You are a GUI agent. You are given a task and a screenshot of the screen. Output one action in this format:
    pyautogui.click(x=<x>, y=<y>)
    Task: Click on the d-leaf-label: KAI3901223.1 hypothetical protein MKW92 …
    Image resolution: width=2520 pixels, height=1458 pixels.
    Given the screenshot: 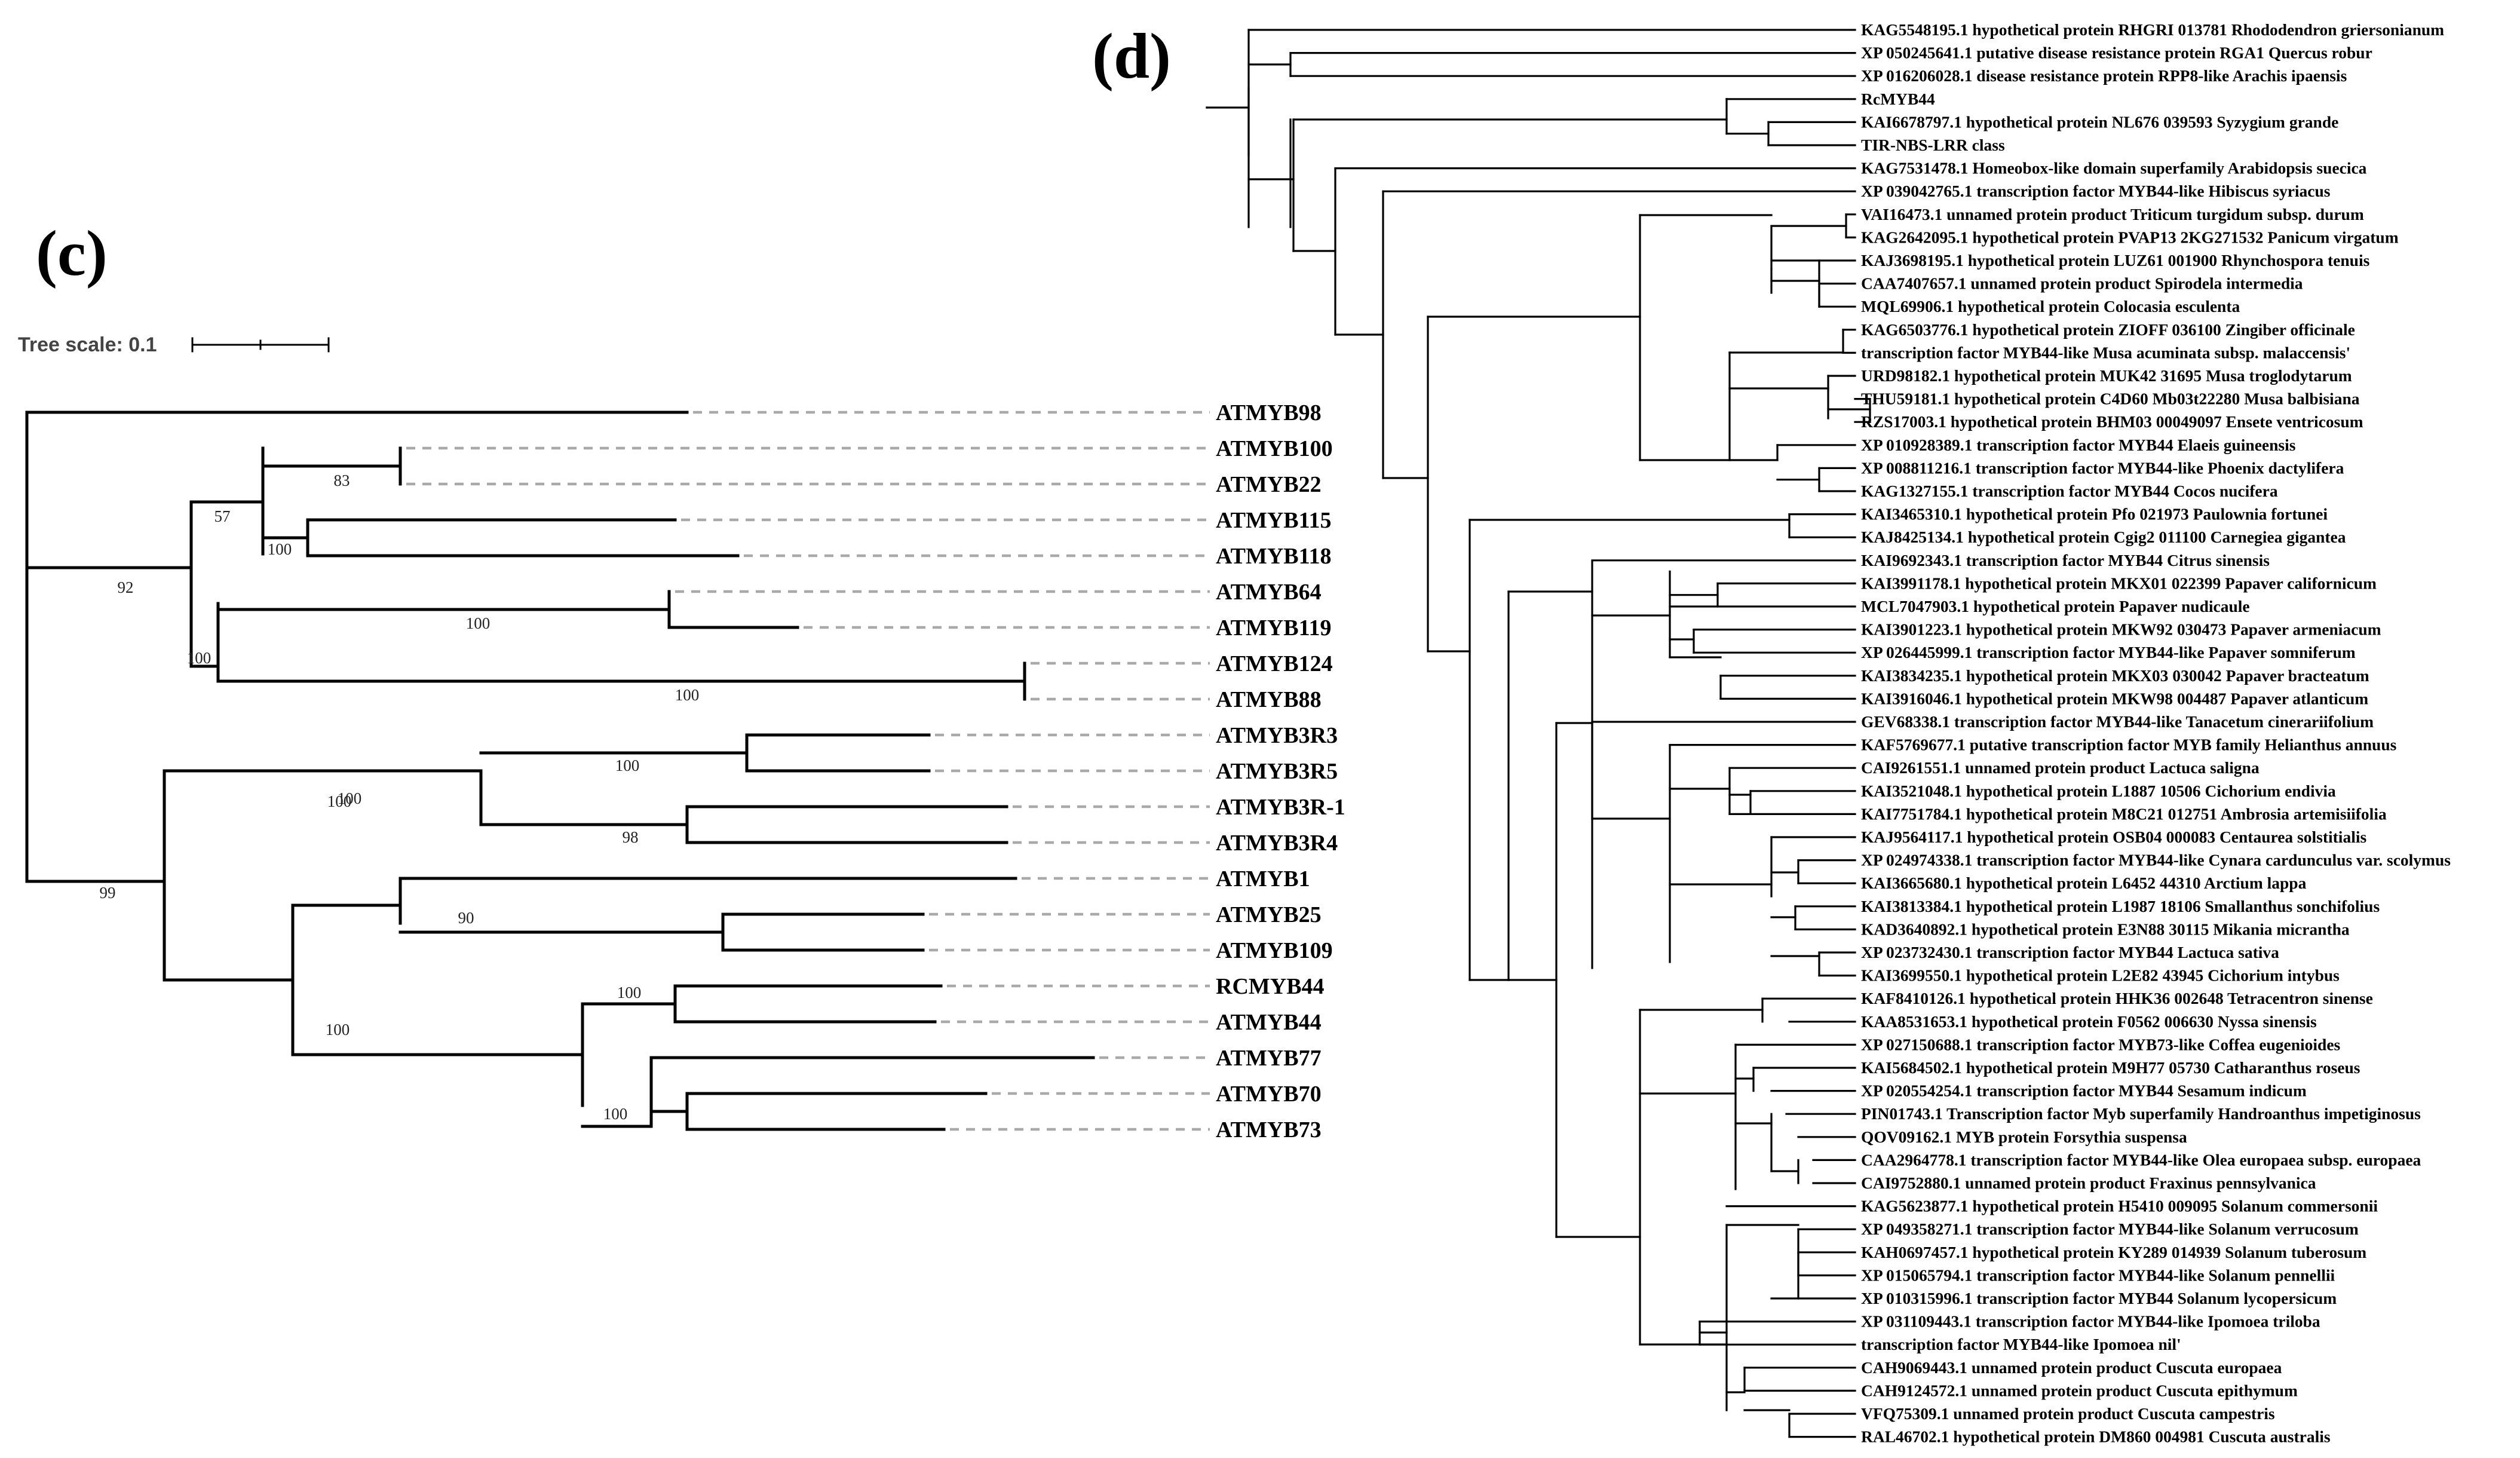 What is the action you would take?
    pyautogui.click(x=2121, y=629)
    